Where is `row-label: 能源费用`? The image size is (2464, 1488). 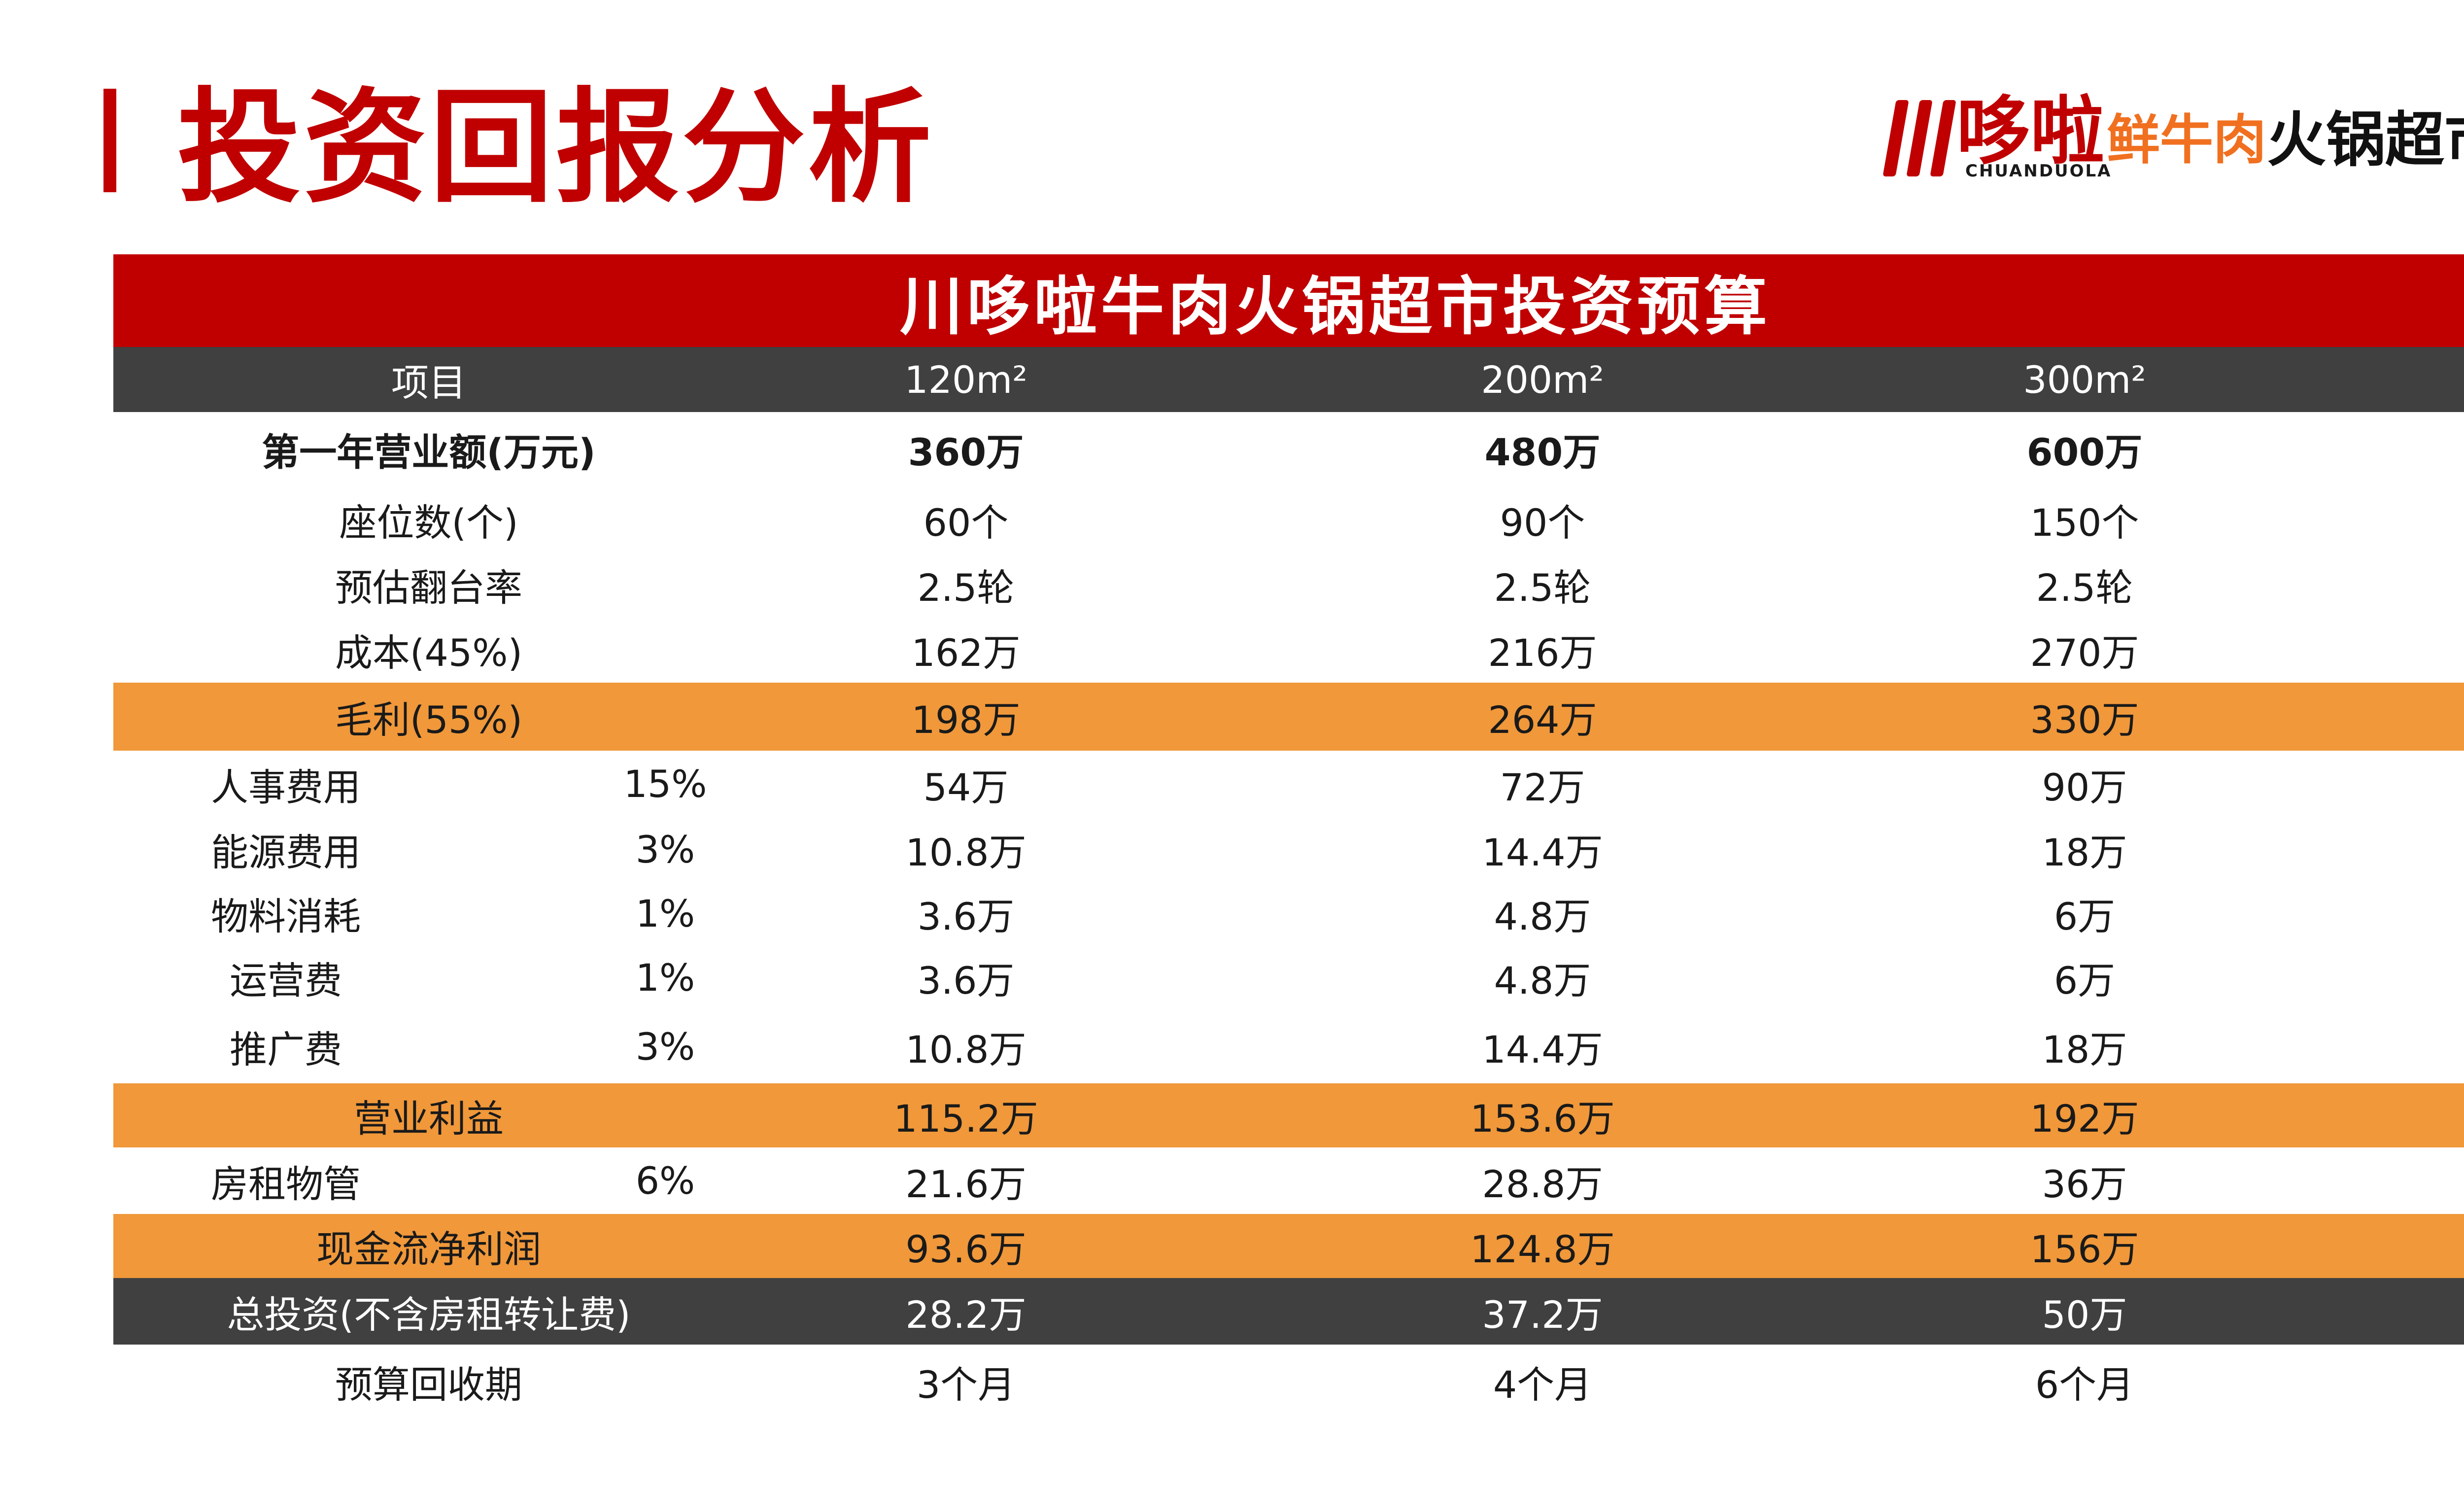 row-label: 能源费用 is located at coordinates (286, 852).